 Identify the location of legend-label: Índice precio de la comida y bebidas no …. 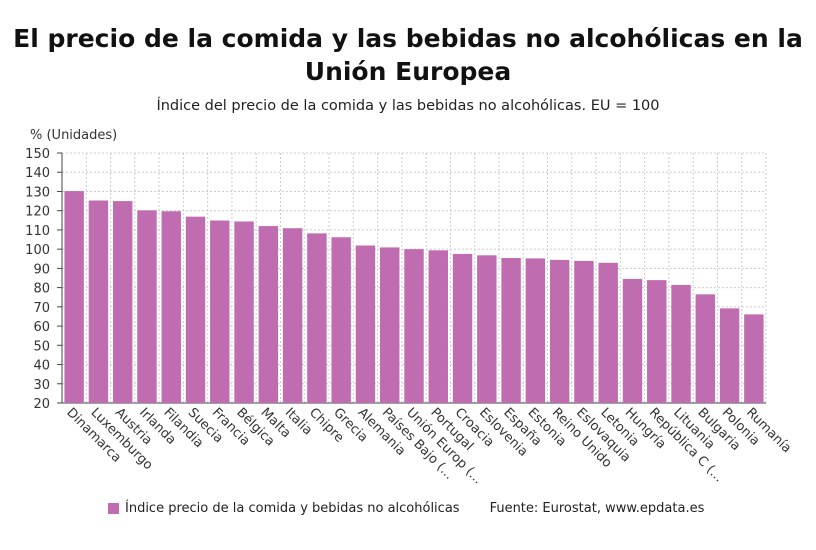
(292, 508).